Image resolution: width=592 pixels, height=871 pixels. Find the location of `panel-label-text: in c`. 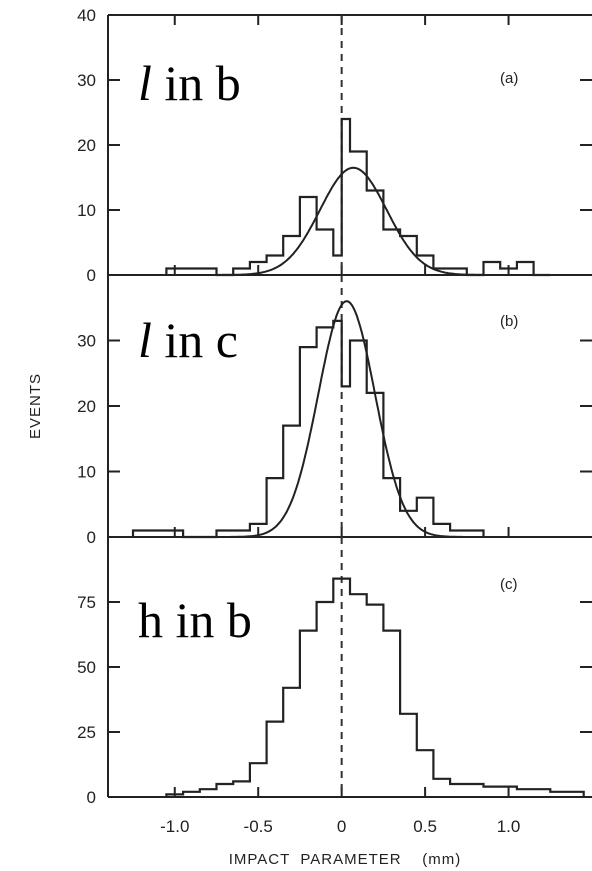

panel-label-text: in c is located at coordinates (195, 340).